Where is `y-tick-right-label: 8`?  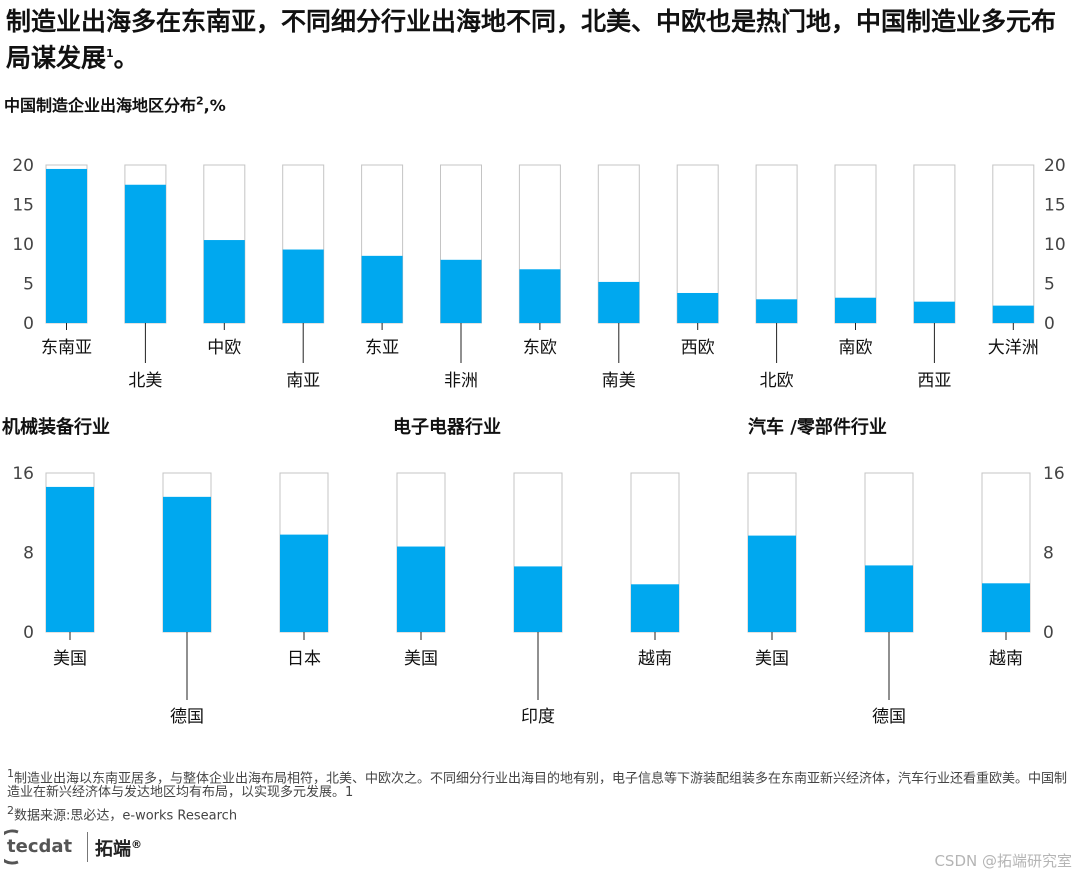 y-tick-right-label: 8 is located at coordinates (1048, 554).